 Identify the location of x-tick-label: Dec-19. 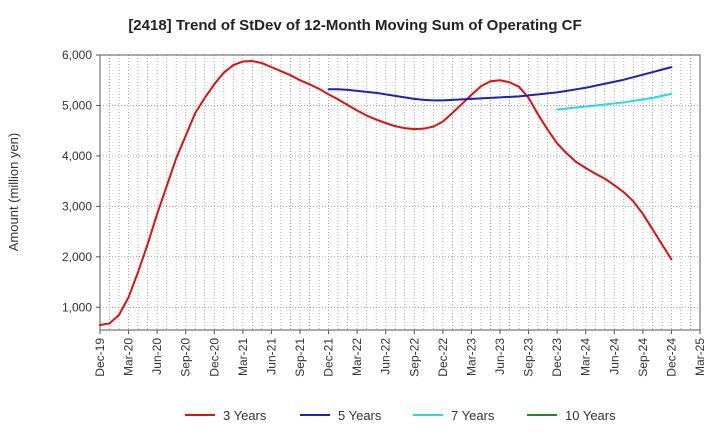
(100, 357).